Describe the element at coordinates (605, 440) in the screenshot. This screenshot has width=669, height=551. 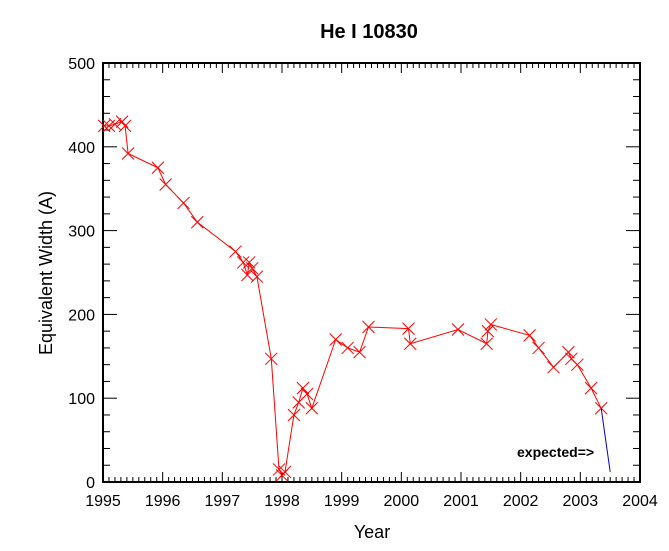
I see `series-line` at that location.